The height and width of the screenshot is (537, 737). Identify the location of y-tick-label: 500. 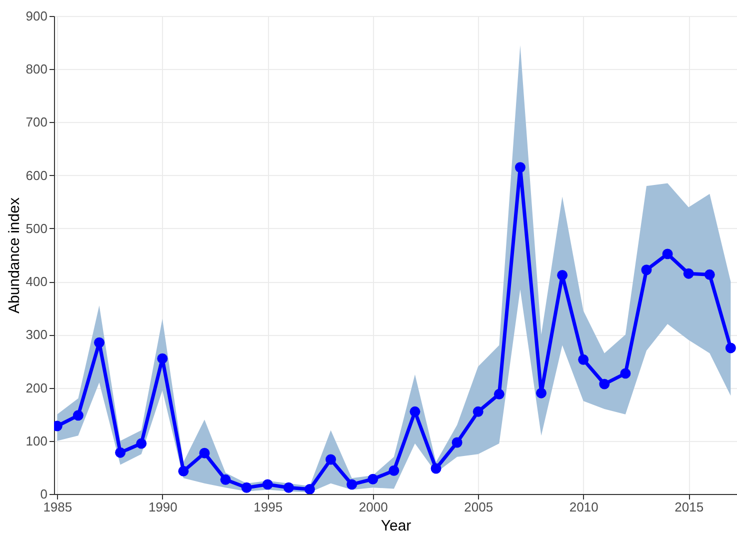
(37, 228).